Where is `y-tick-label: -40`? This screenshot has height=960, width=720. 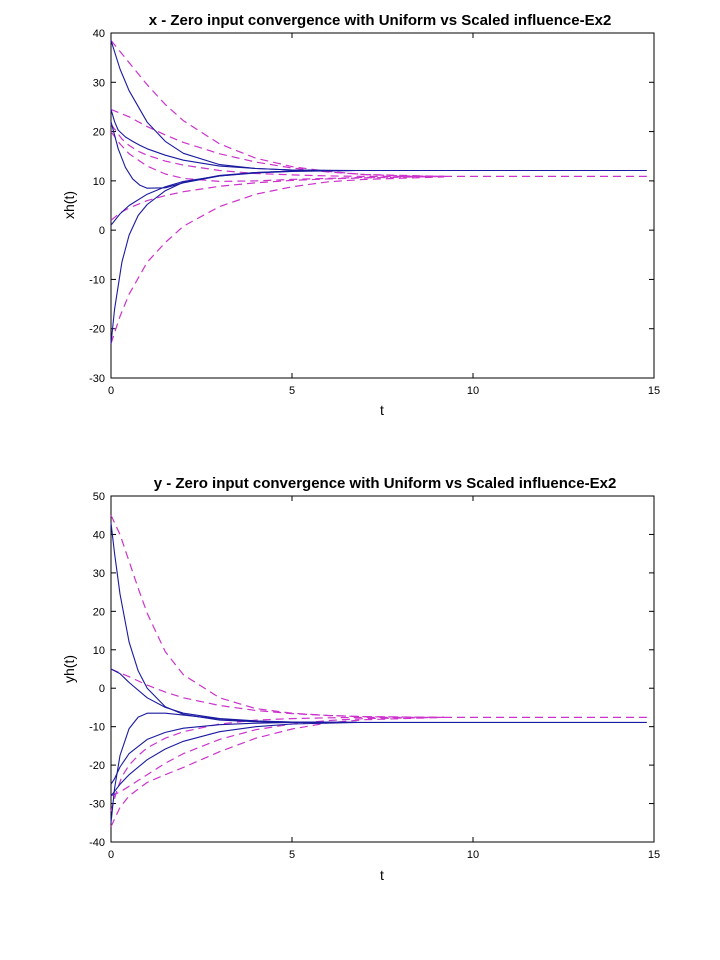
y-tick-label: -40 is located at coordinates (97, 843).